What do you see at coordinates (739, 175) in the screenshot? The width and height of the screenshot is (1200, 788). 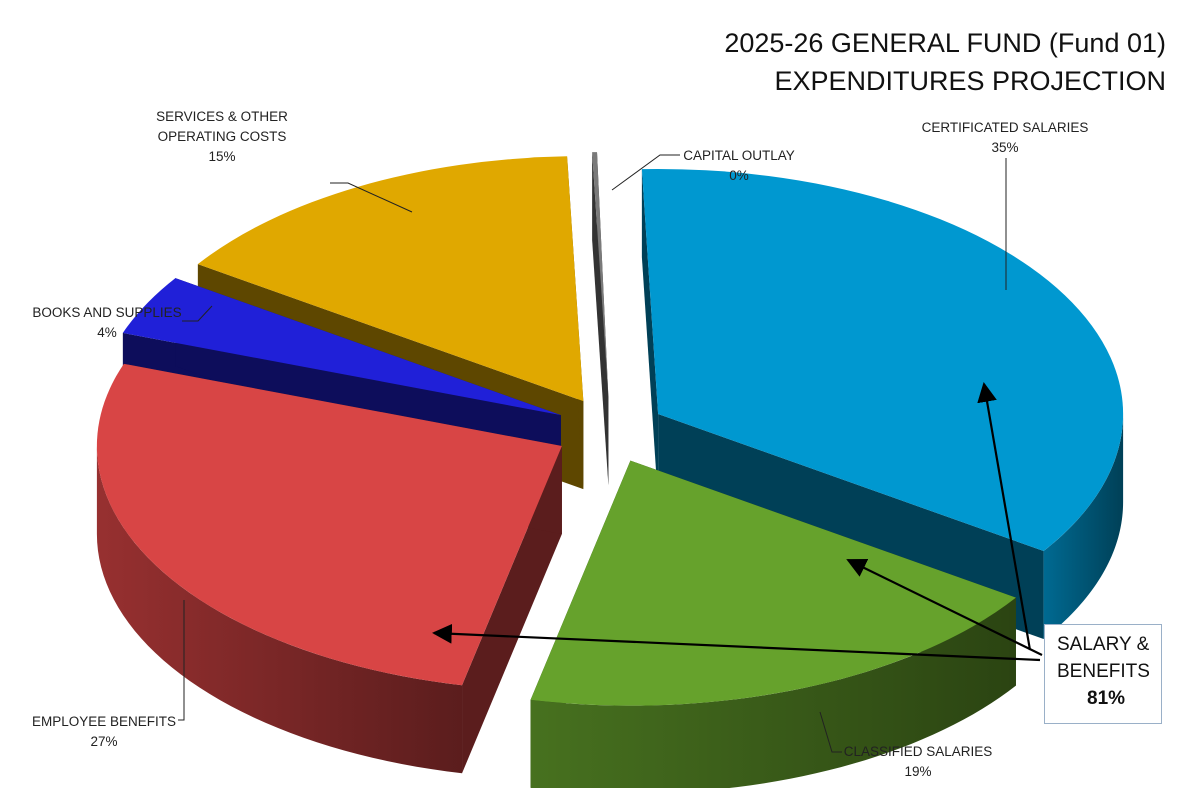 I see `slice-label-capital-pct: 0%` at bounding box center [739, 175].